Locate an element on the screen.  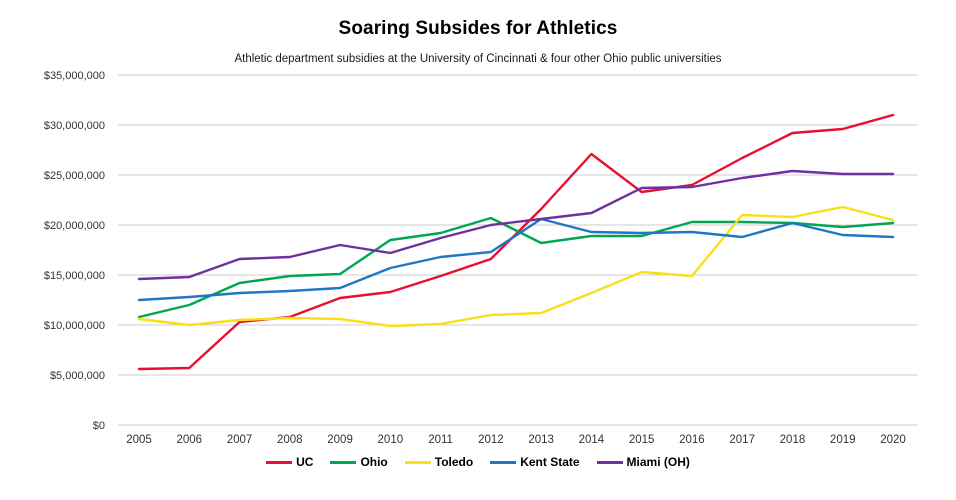
x-axis-tick-label: 2015 is located at coordinates (642, 440).